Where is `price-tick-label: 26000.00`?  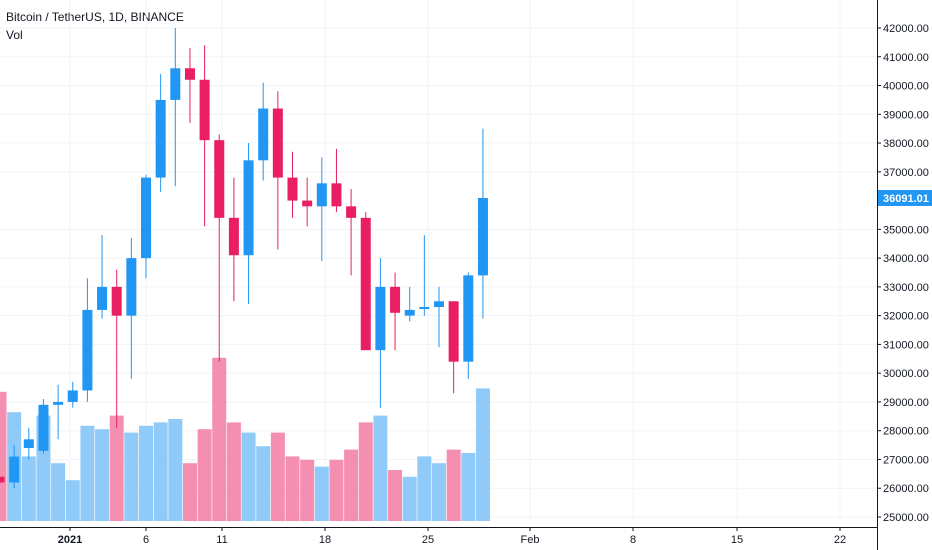
price-tick-label: 26000.00 is located at coordinates (906, 489).